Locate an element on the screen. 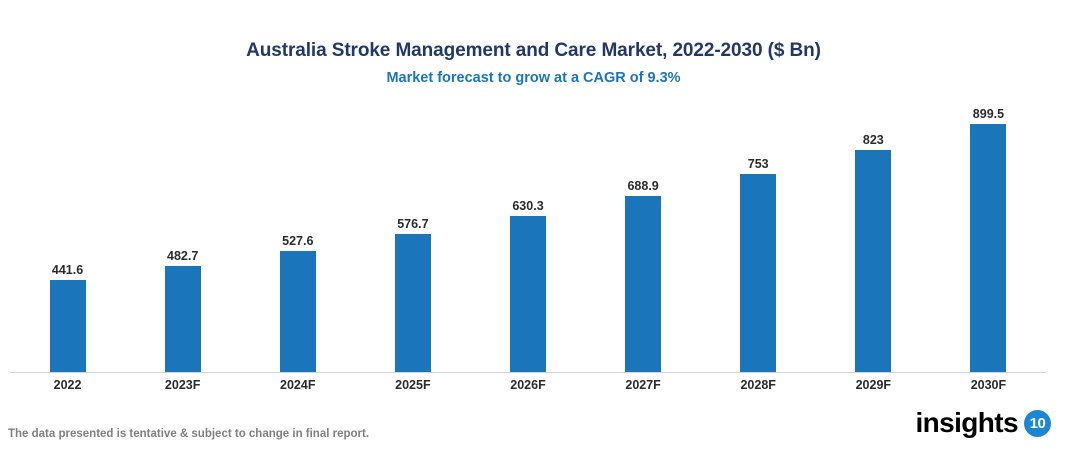 The width and height of the screenshot is (1067, 454). logo-wordmark: insights is located at coordinates (966, 422).